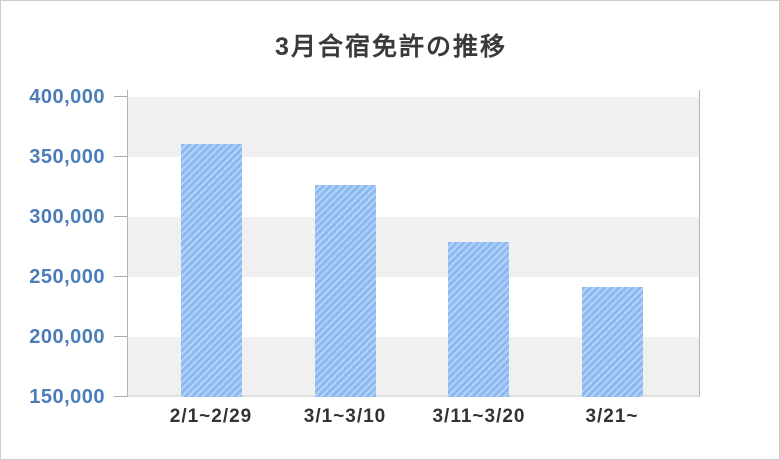 This screenshot has height=460, width=780. What do you see at coordinates (67, 337) in the screenshot?
I see `y-axis-tick-label: 200,000` at bounding box center [67, 337].